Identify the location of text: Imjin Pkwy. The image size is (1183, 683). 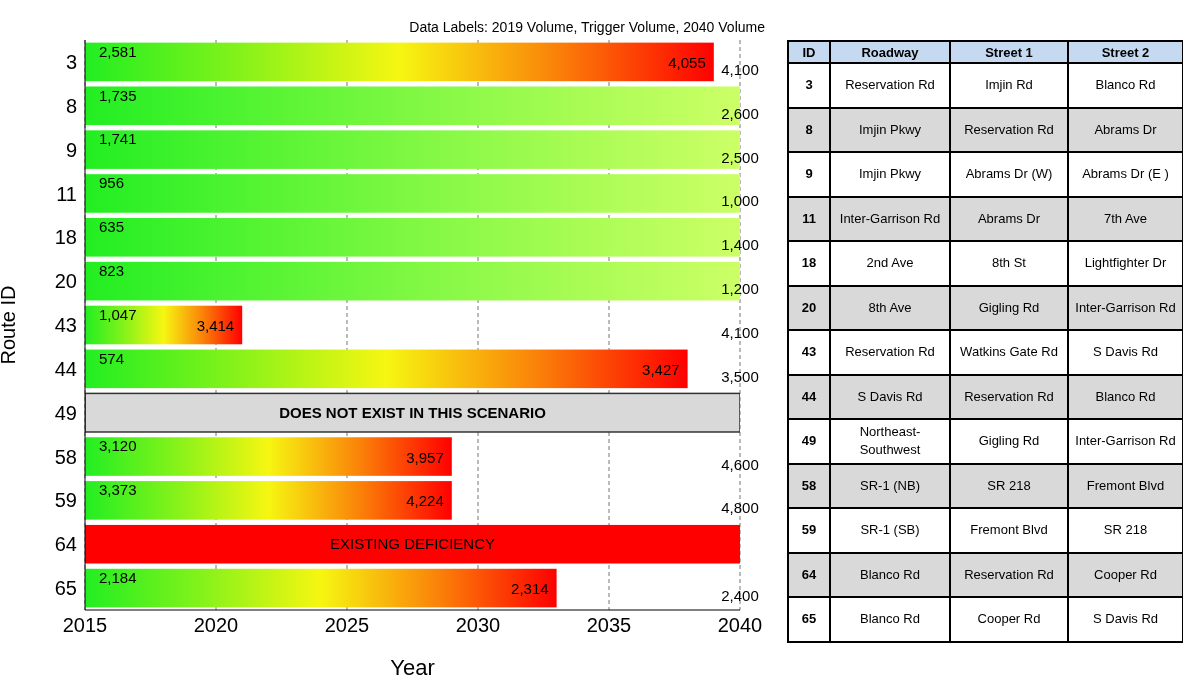
(890, 174).